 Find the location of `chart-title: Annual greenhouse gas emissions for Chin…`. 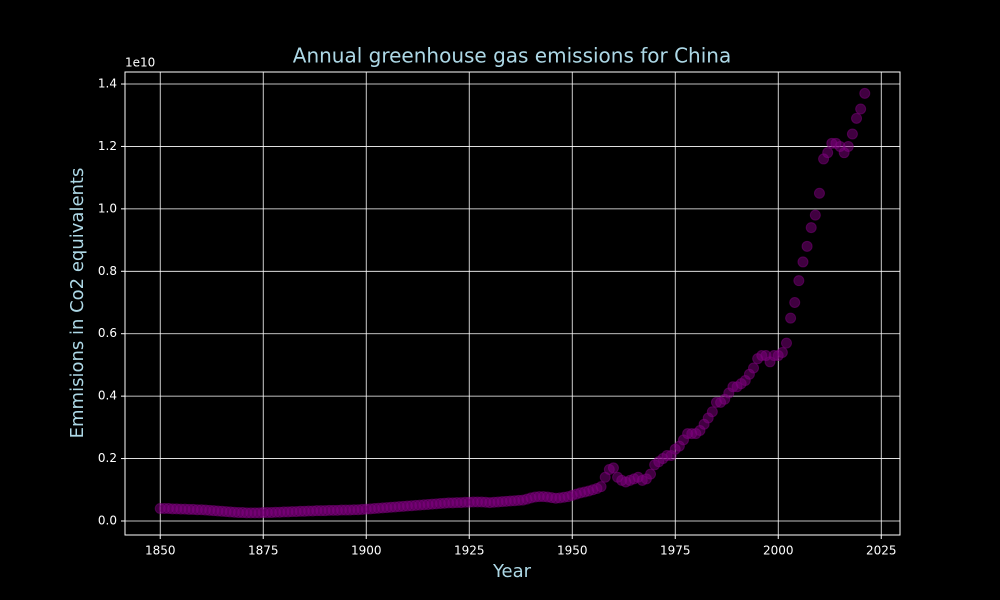

chart-title: Annual greenhouse gas emissions for Chin… is located at coordinates (512, 56).